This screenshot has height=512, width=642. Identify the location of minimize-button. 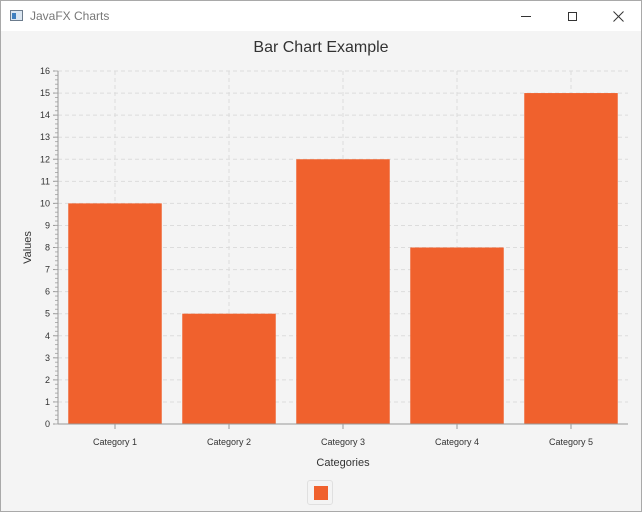
(526, 16).